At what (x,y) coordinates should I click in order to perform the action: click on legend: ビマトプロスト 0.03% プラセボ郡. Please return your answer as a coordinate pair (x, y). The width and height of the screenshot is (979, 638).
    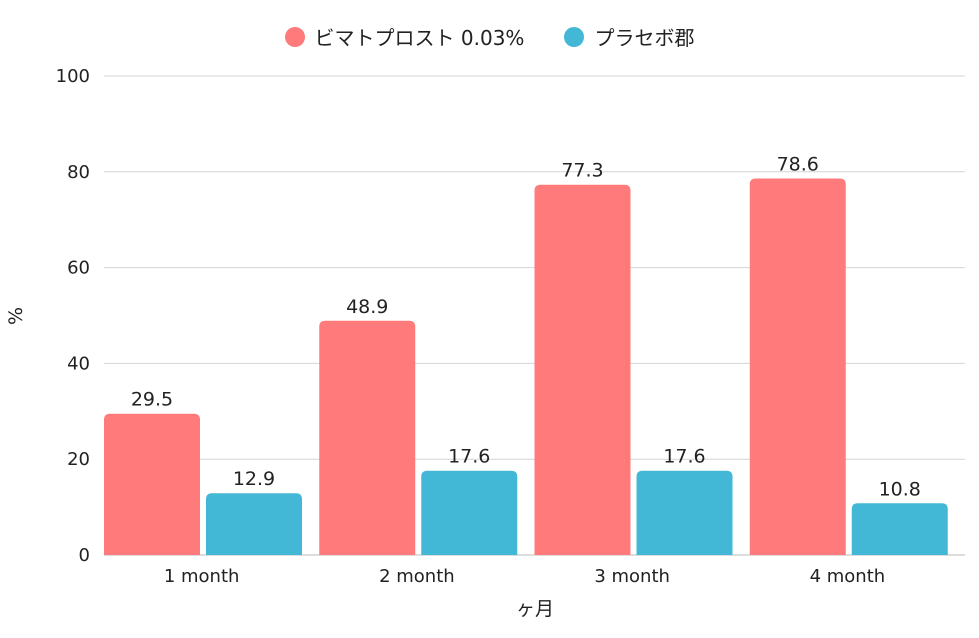
    Looking at the image, I should click on (489, 36).